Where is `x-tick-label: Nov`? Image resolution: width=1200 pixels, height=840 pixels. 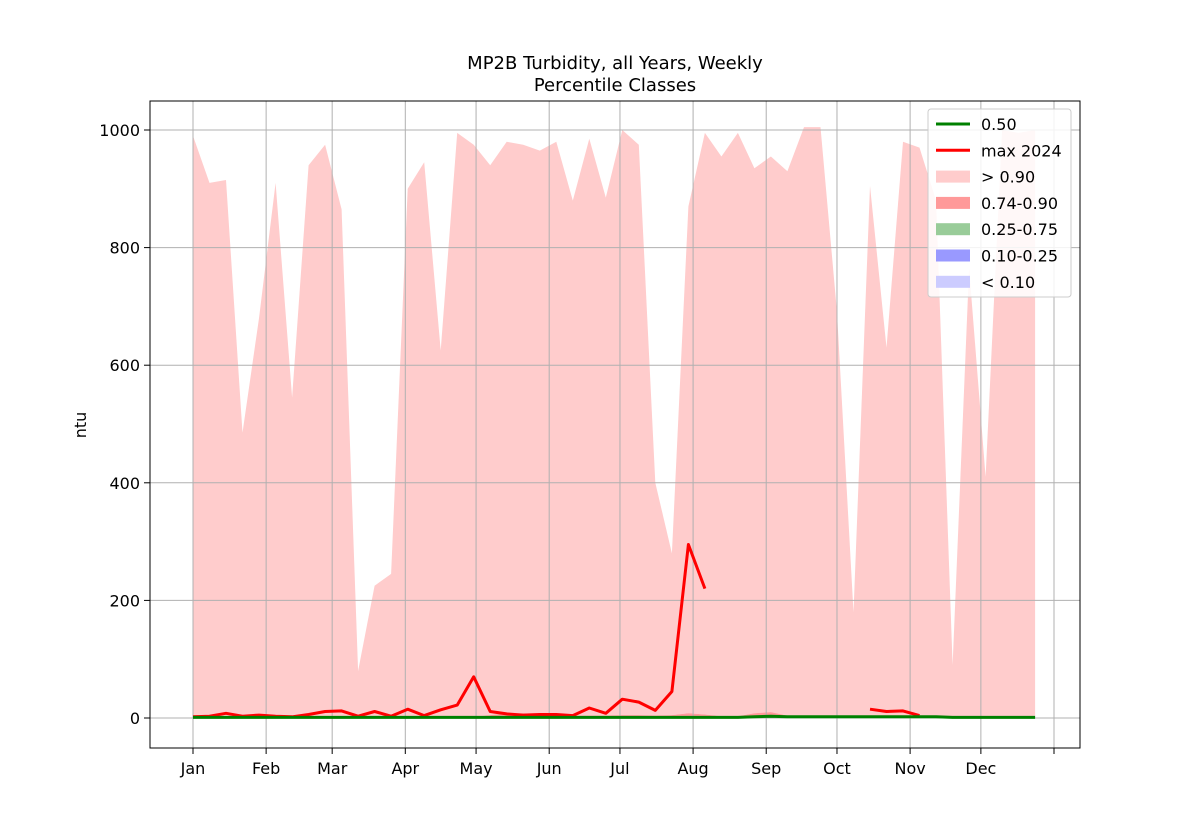
x-tick-label: Nov is located at coordinates (909, 768).